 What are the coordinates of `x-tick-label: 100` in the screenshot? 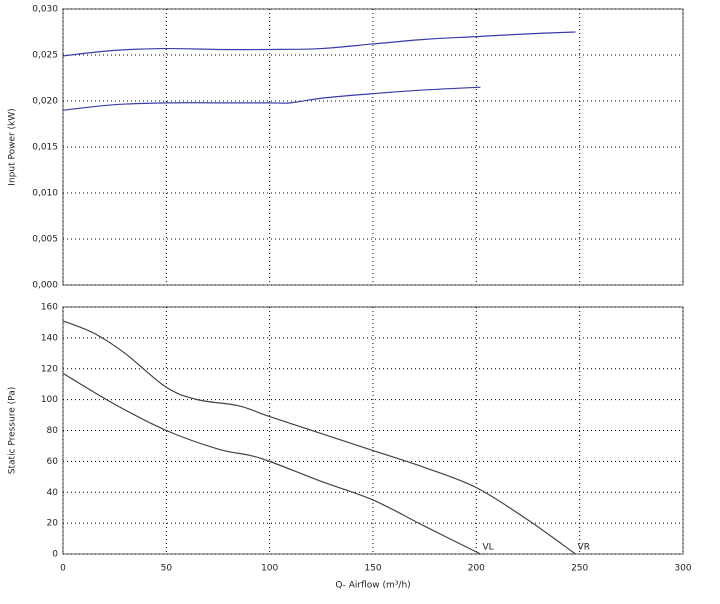 It's located at (269, 569).